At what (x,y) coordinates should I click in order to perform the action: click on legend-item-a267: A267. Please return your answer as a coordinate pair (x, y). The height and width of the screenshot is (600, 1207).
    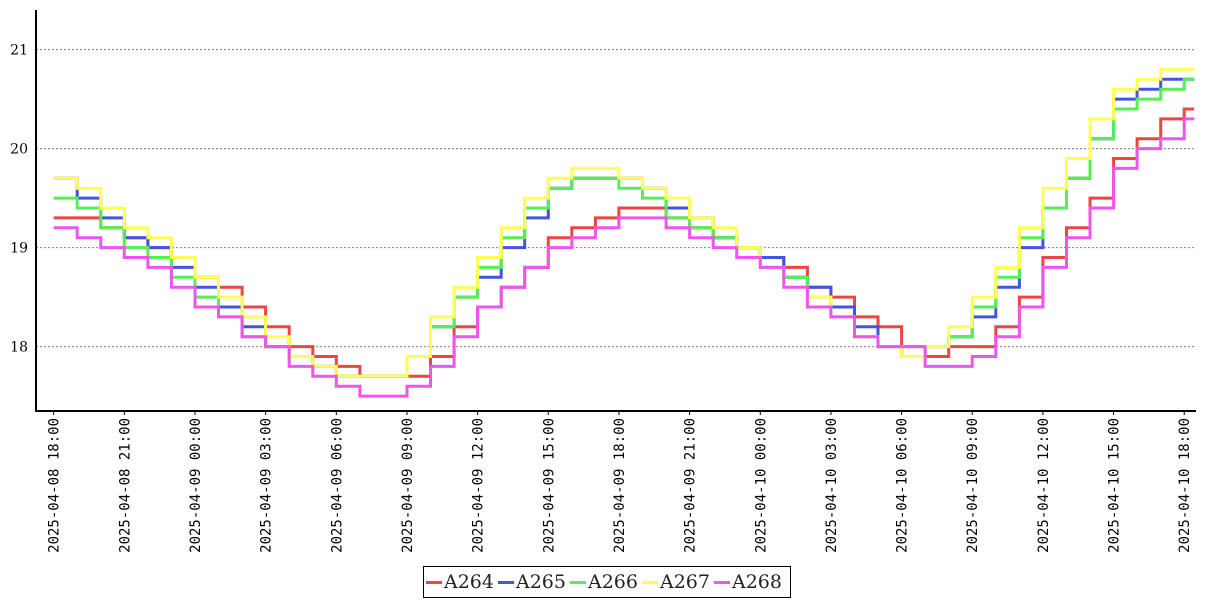
    Looking at the image, I should click on (676, 582).